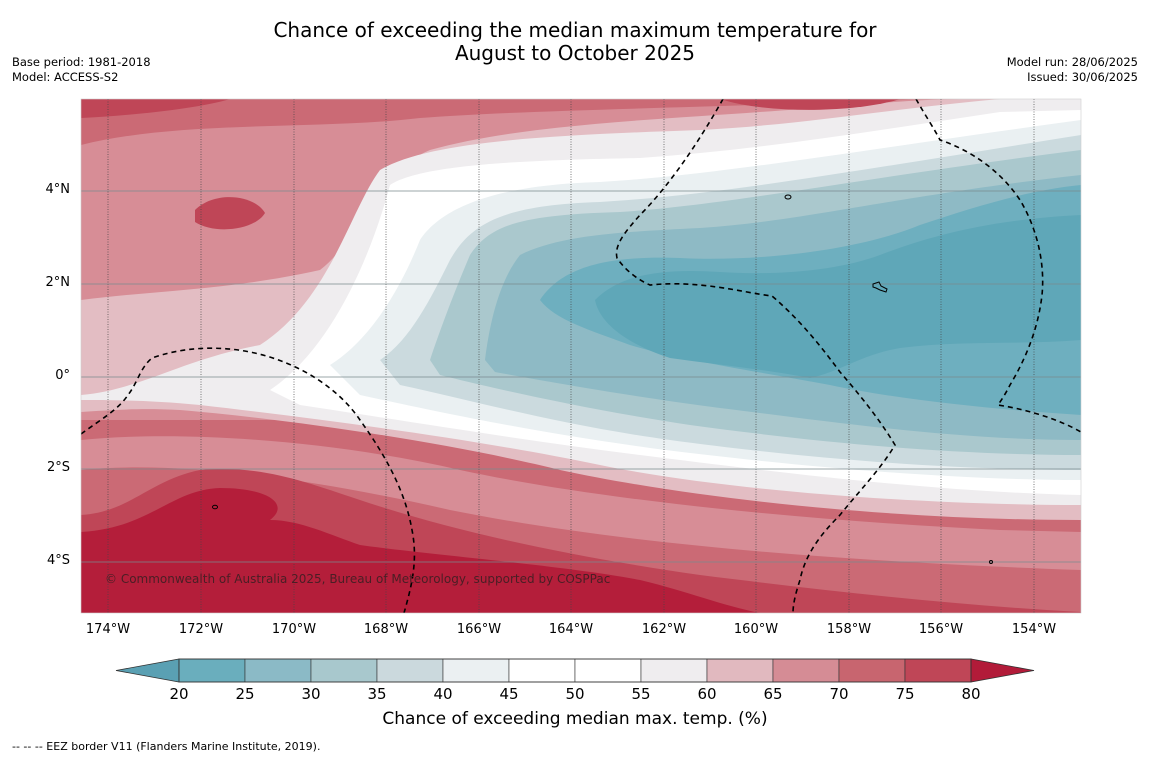  I want to click on issued-text: Issued: 30/06/2025, so click(1082, 77).